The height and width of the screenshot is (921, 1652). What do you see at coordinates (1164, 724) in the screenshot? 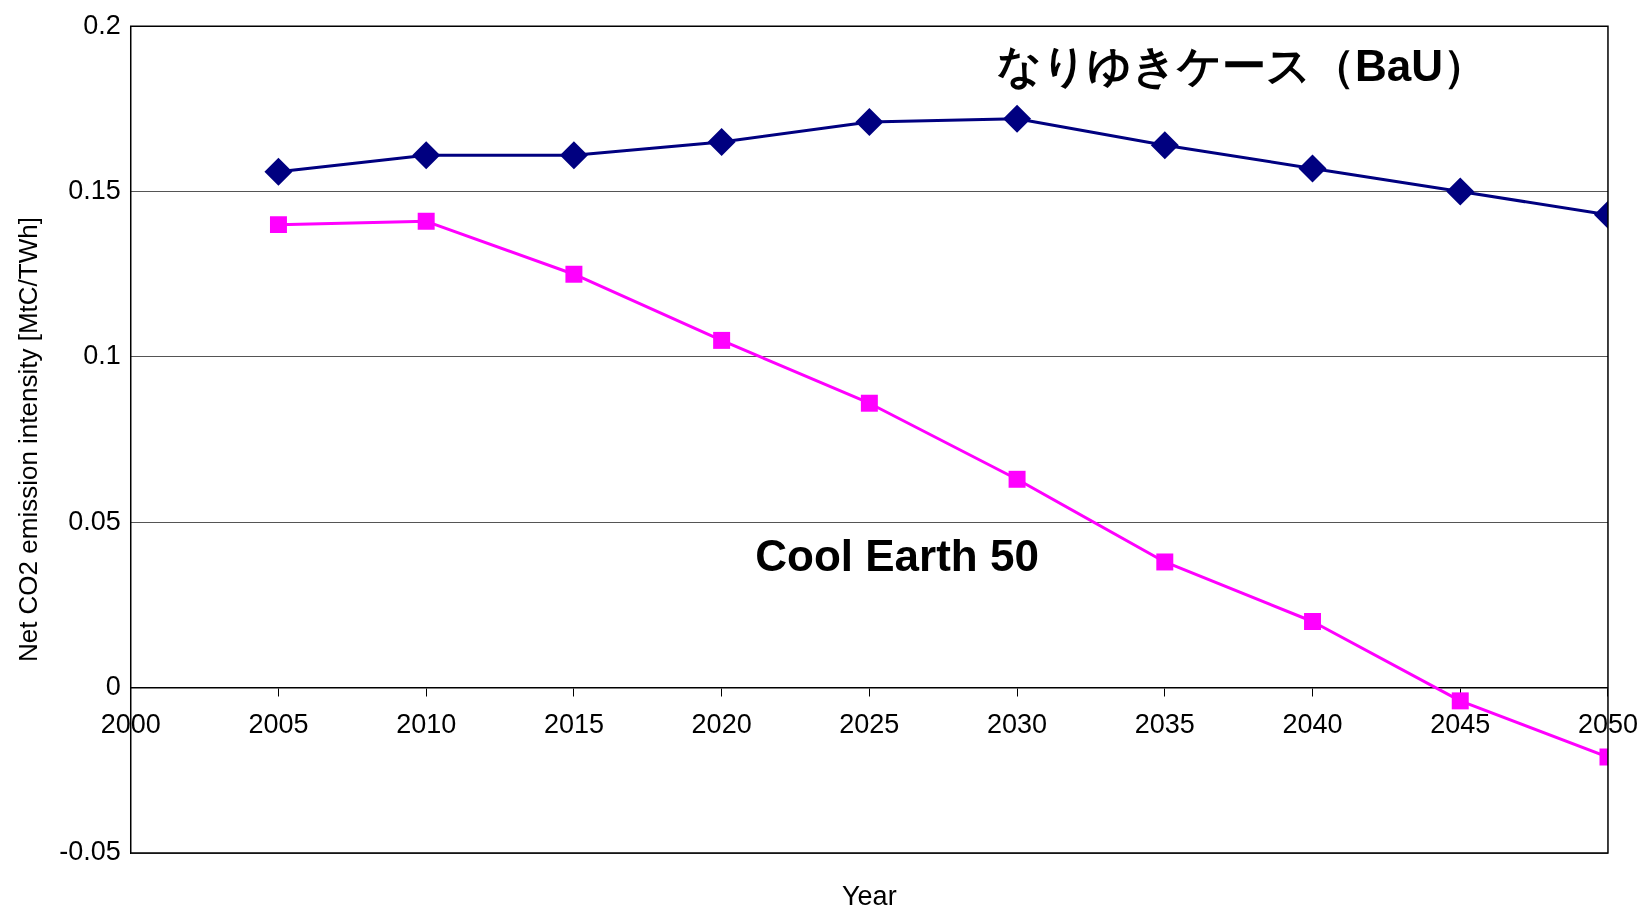
I see `x-tick-label: 2035` at bounding box center [1164, 724].